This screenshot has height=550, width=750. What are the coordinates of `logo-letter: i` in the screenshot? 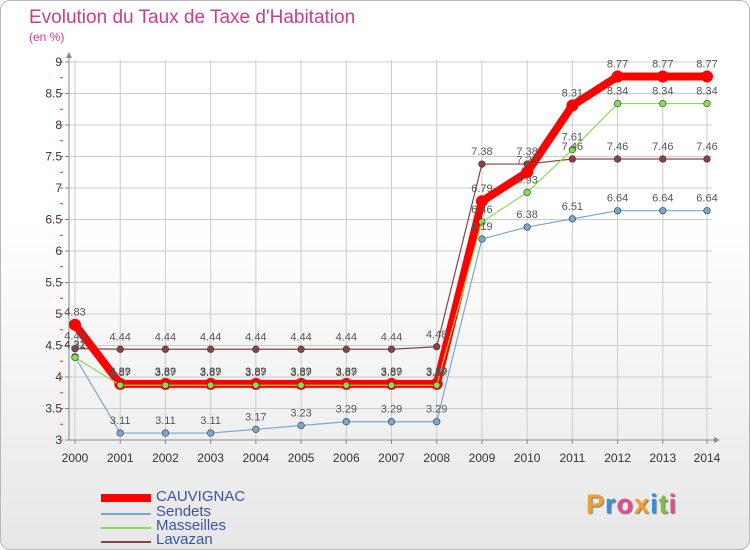 It's located at (673, 504).